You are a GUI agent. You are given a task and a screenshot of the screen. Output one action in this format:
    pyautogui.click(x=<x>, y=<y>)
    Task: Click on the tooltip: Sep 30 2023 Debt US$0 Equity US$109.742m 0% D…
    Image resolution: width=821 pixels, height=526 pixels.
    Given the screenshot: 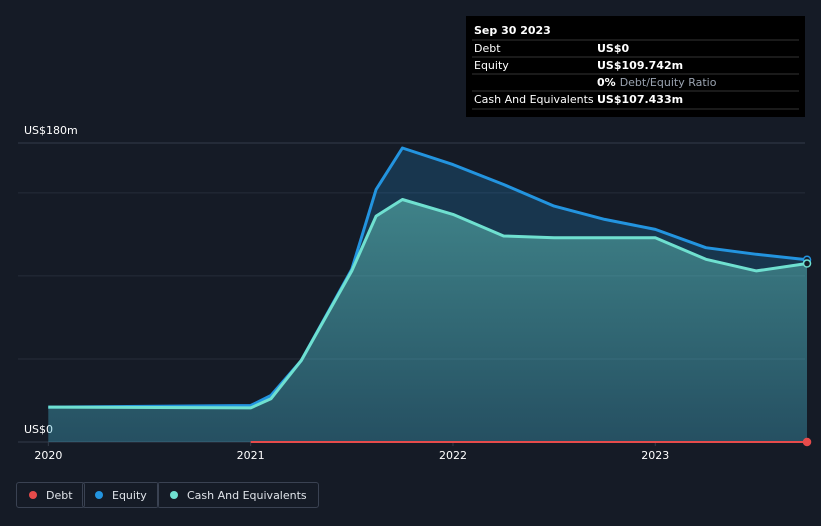 What is the action you would take?
    pyautogui.click(x=635, y=66)
    